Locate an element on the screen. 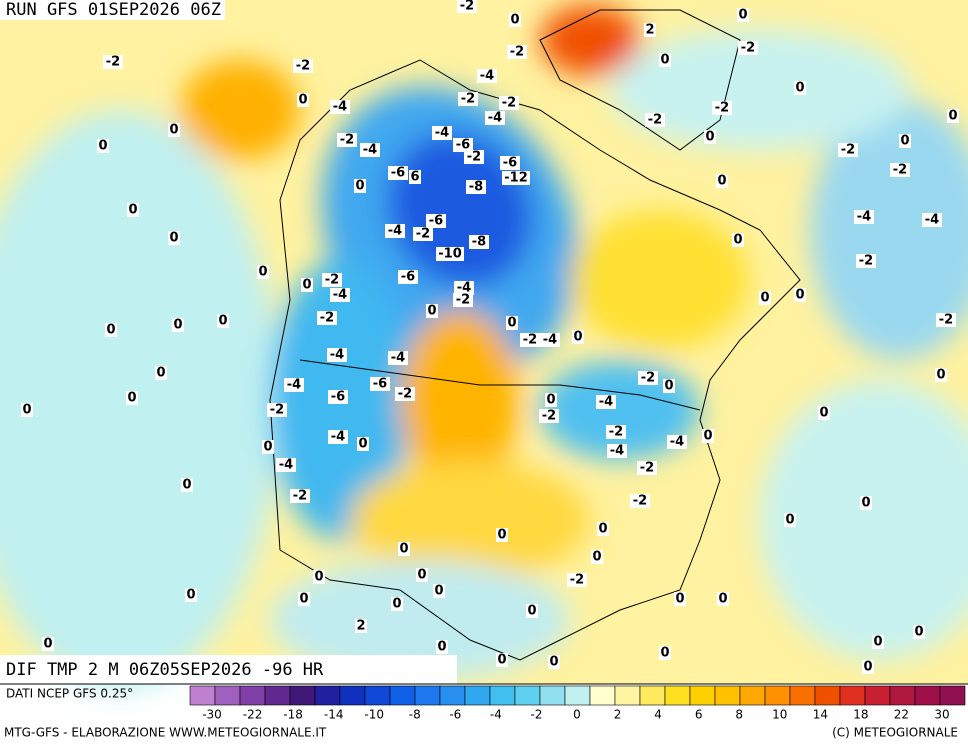  contour-label: 6 is located at coordinates (414, 177).